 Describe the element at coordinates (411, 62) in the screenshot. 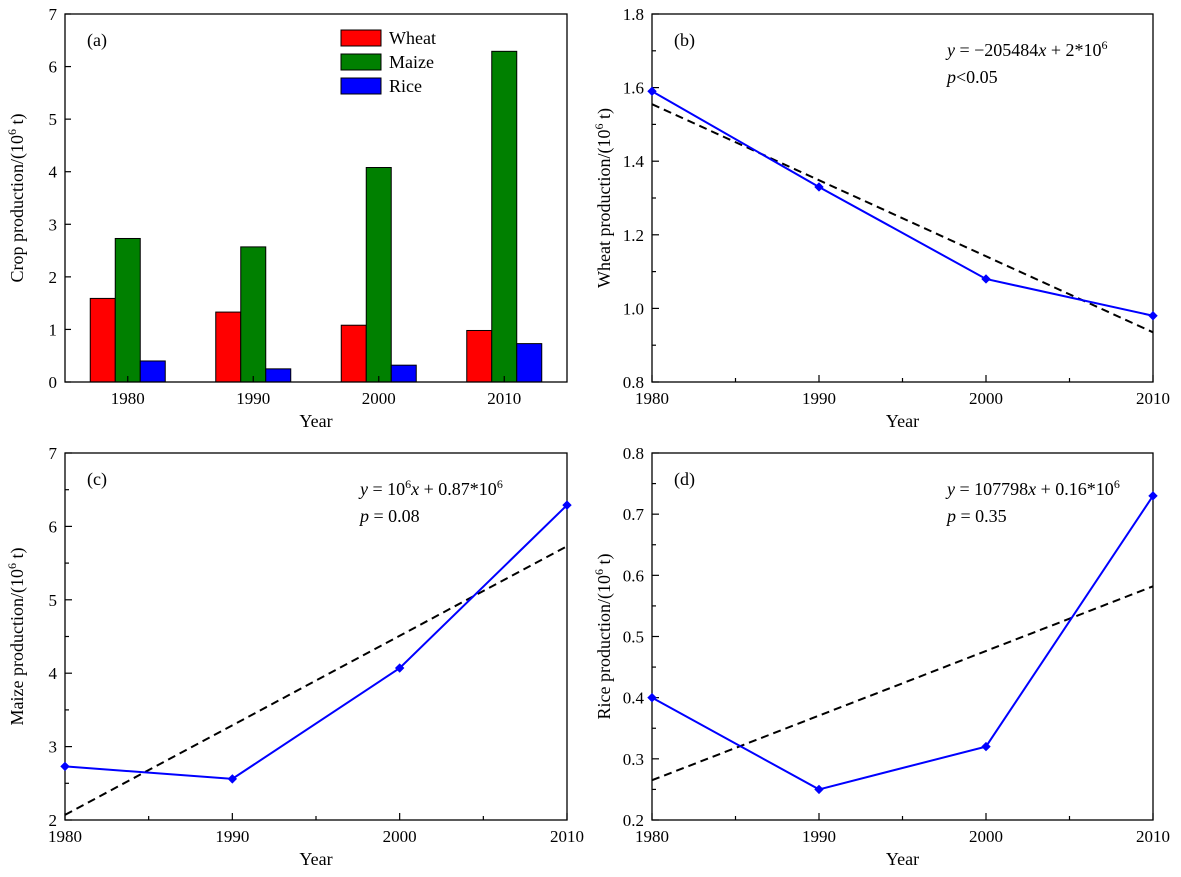

I see `legend-label-maize: Maize` at that location.